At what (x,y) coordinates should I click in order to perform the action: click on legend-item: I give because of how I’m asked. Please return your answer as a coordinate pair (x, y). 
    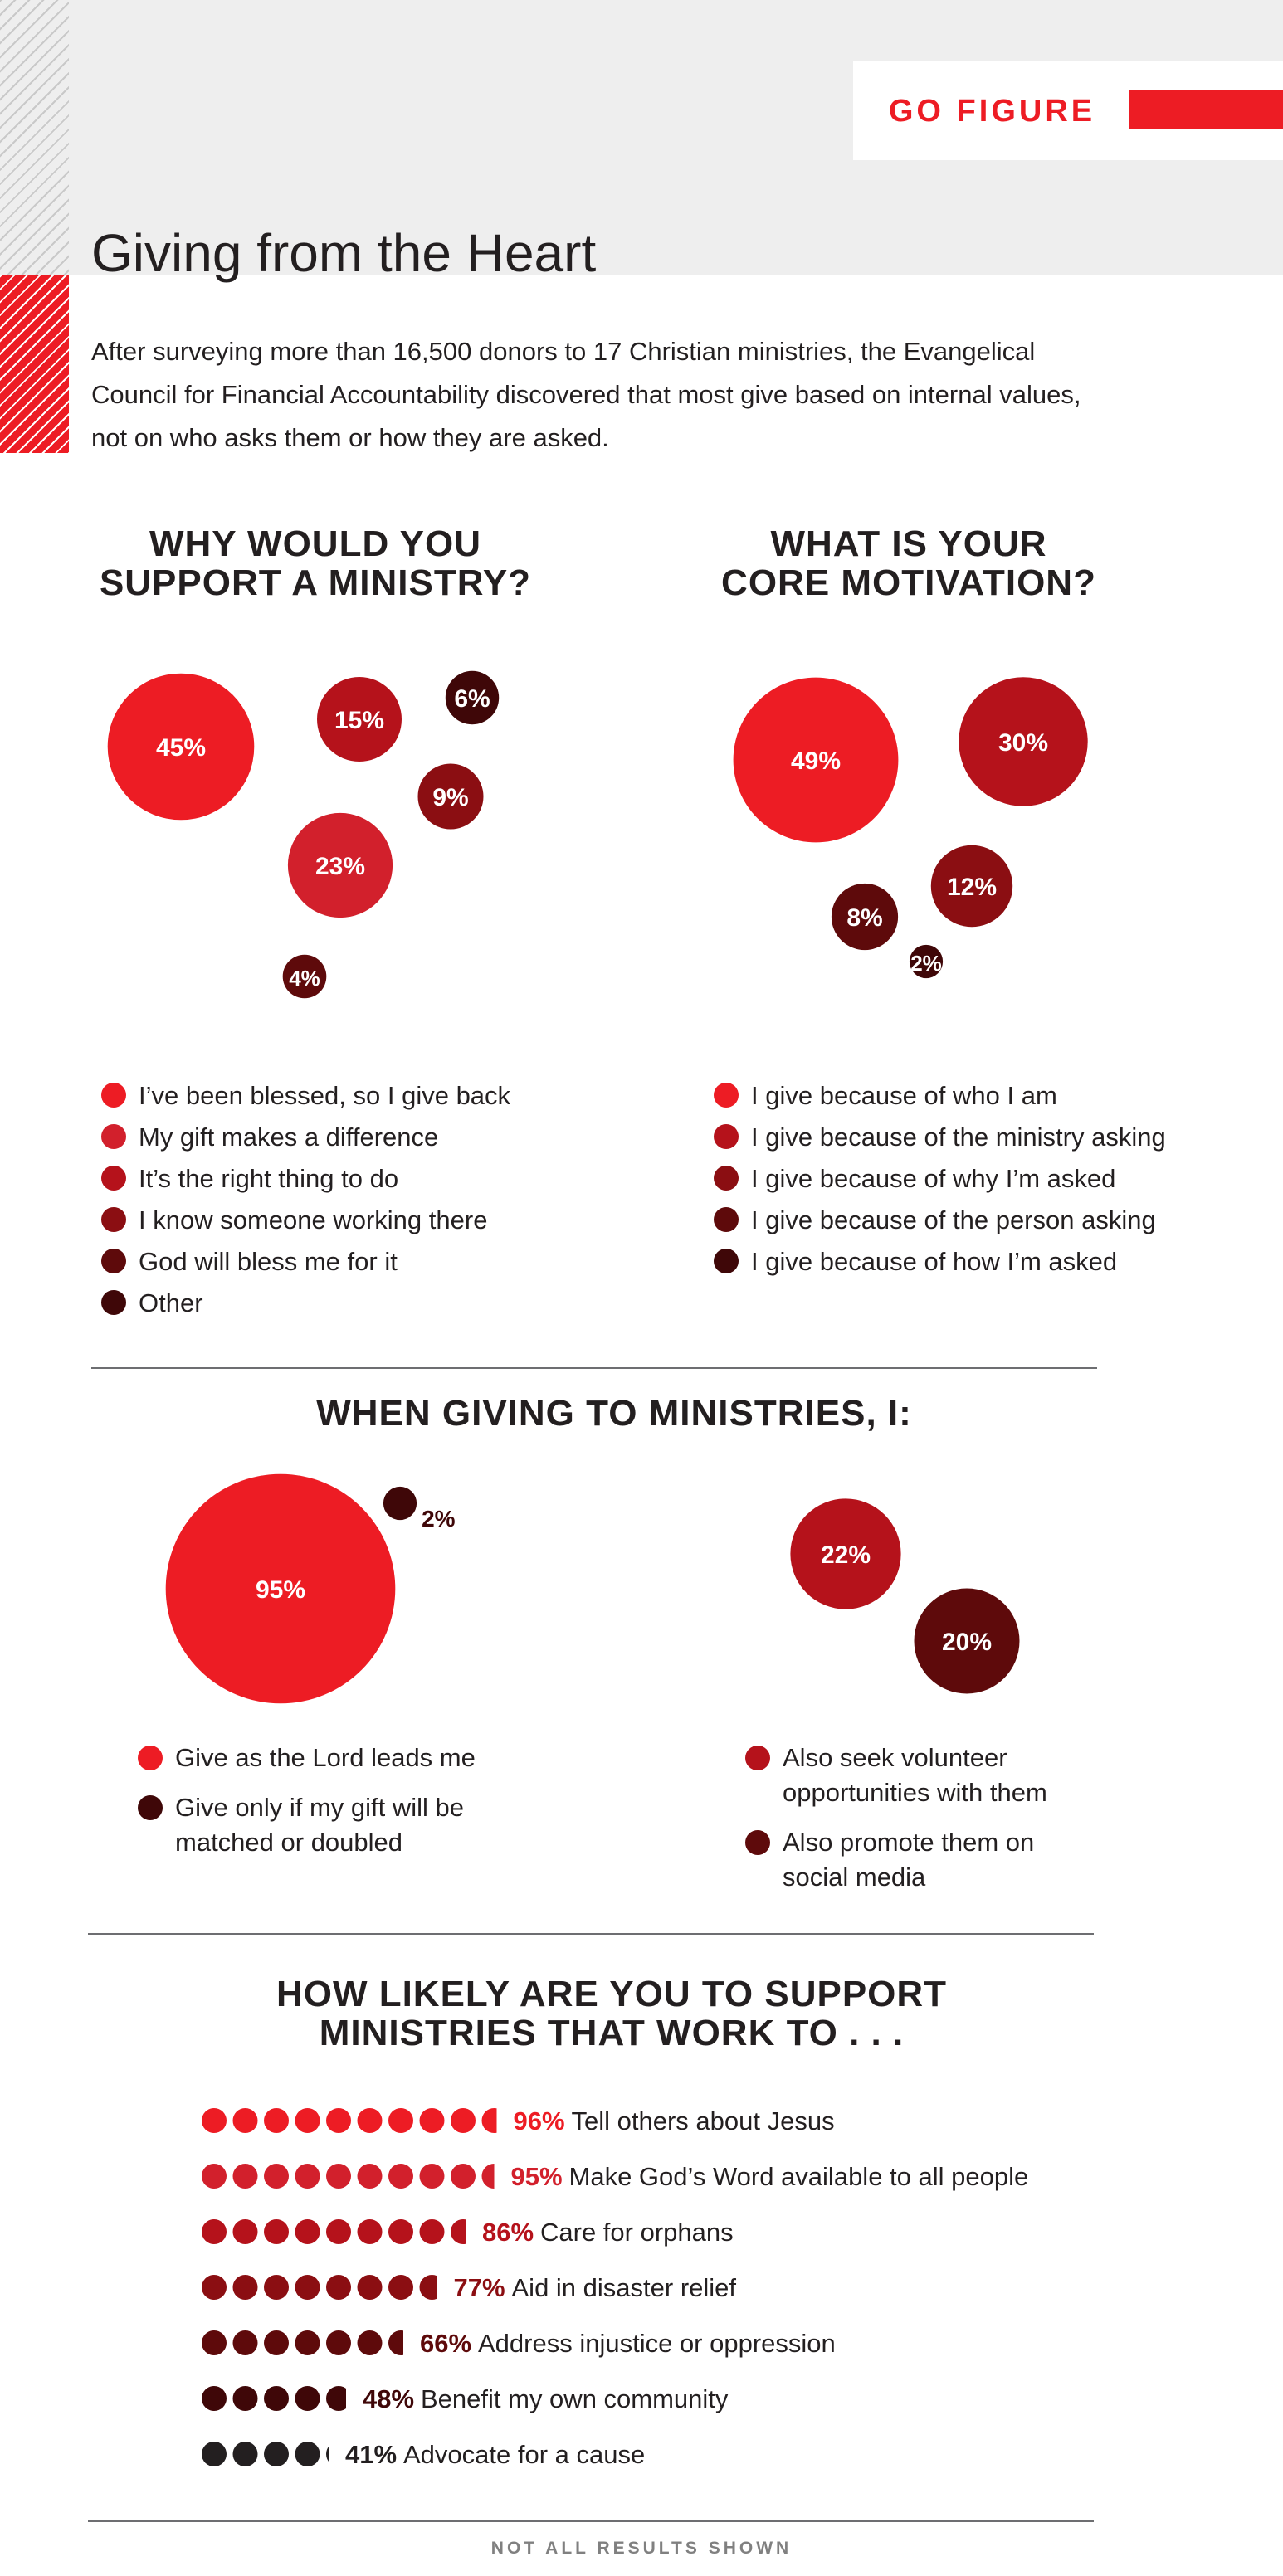
    Looking at the image, I should click on (940, 1262).